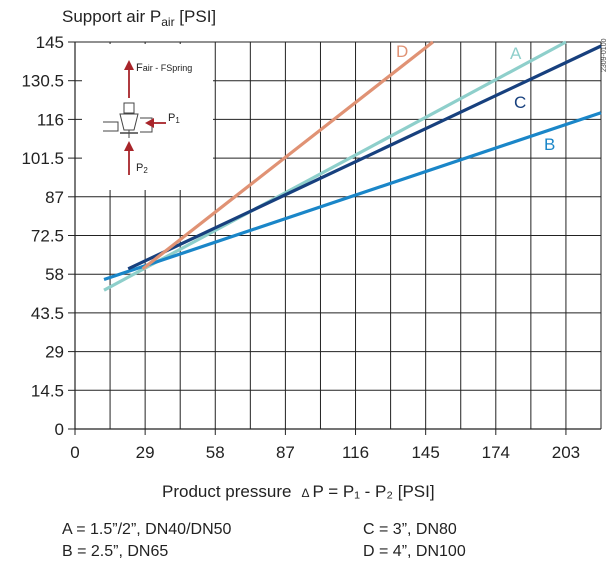 Image resolution: width=613 pixels, height=573 pixels. Describe the element at coordinates (42, 81) in the screenshot. I see `y-tick-label: 130.5` at that location.